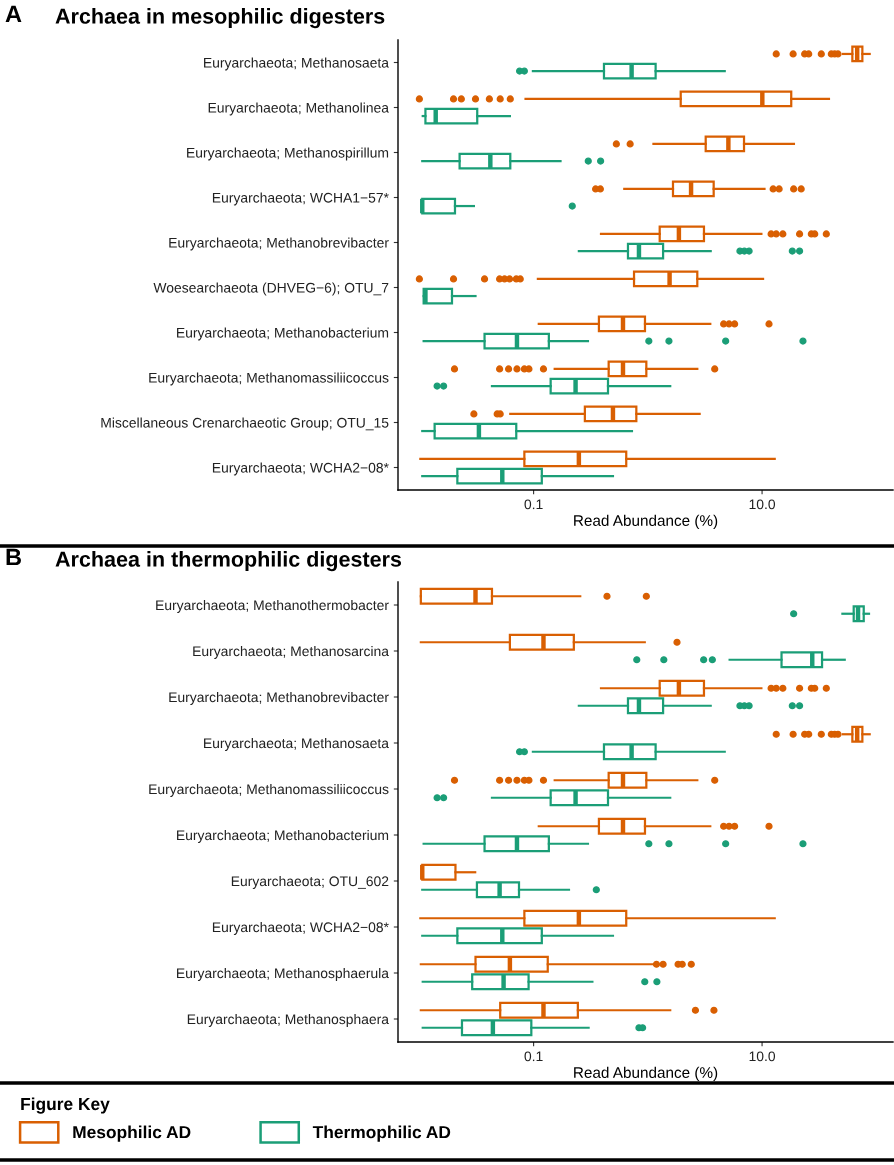 This screenshot has height=1165, width=894. I want to click on y-tick-label: Euryarchaeota; Methanosarcina, so click(291, 652).